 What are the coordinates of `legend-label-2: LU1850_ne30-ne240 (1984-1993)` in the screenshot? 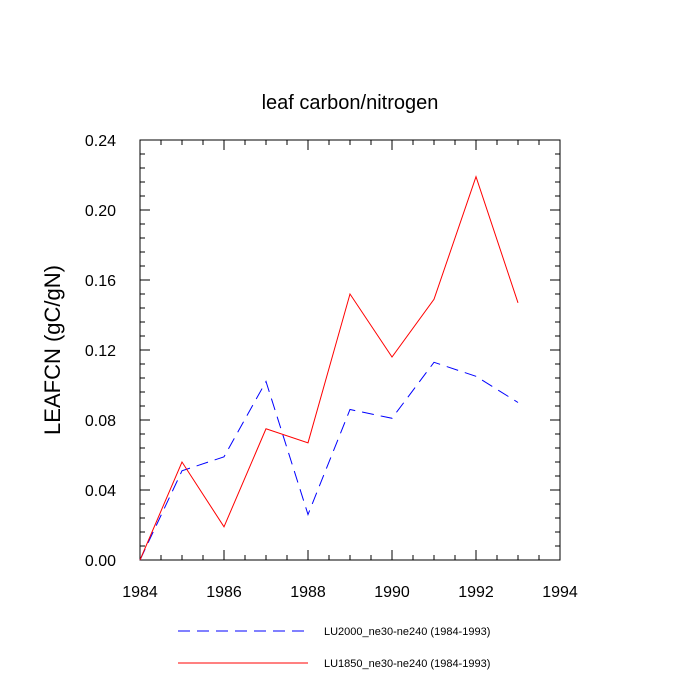 It's located at (407, 664).